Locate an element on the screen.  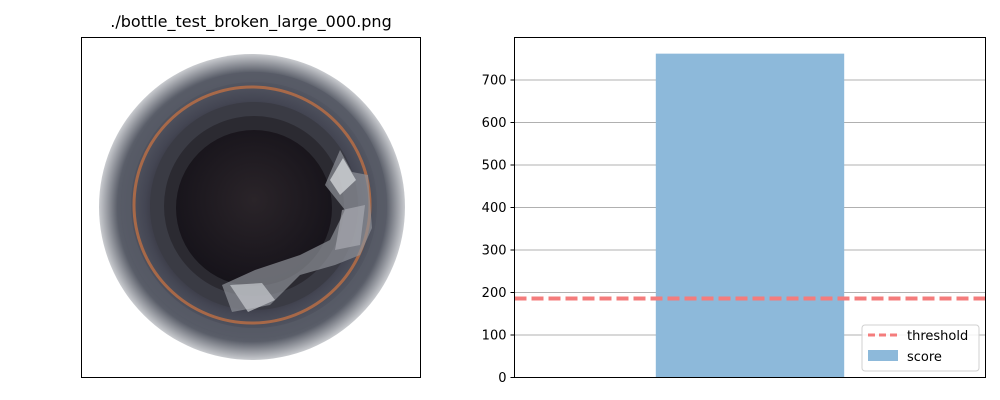
y-tick-label: 700 is located at coordinates (494, 81).